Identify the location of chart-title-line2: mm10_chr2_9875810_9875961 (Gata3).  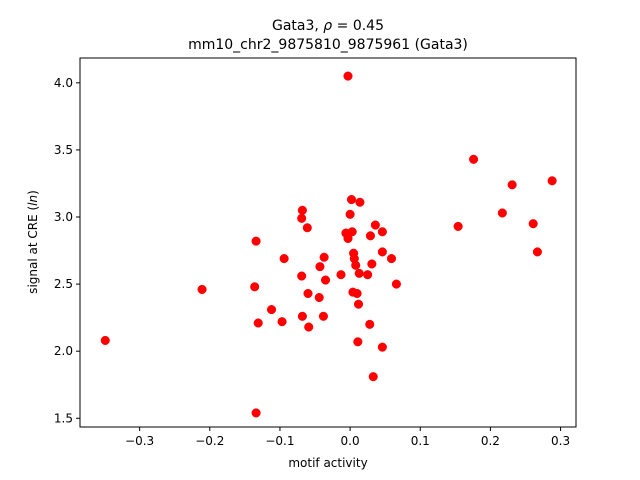
(328, 45).